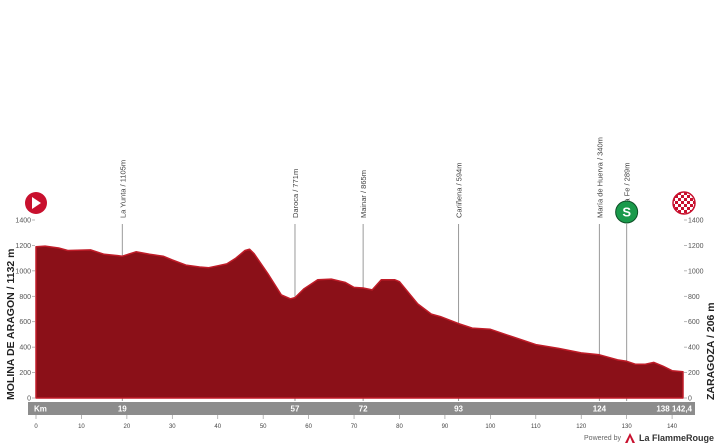 The width and height of the screenshot is (720, 447). What do you see at coordinates (405, 409) in the screenshot?
I see `distance-markers: 19 57 72 93 124 138 142,4` at bounding box center [405, 409].